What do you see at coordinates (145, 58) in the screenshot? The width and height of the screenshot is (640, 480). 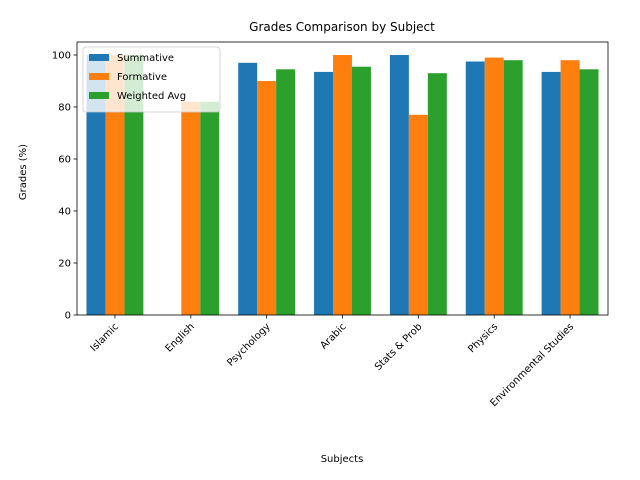 I see `legend-label-0: Summative` at bounding box center [145, 58].